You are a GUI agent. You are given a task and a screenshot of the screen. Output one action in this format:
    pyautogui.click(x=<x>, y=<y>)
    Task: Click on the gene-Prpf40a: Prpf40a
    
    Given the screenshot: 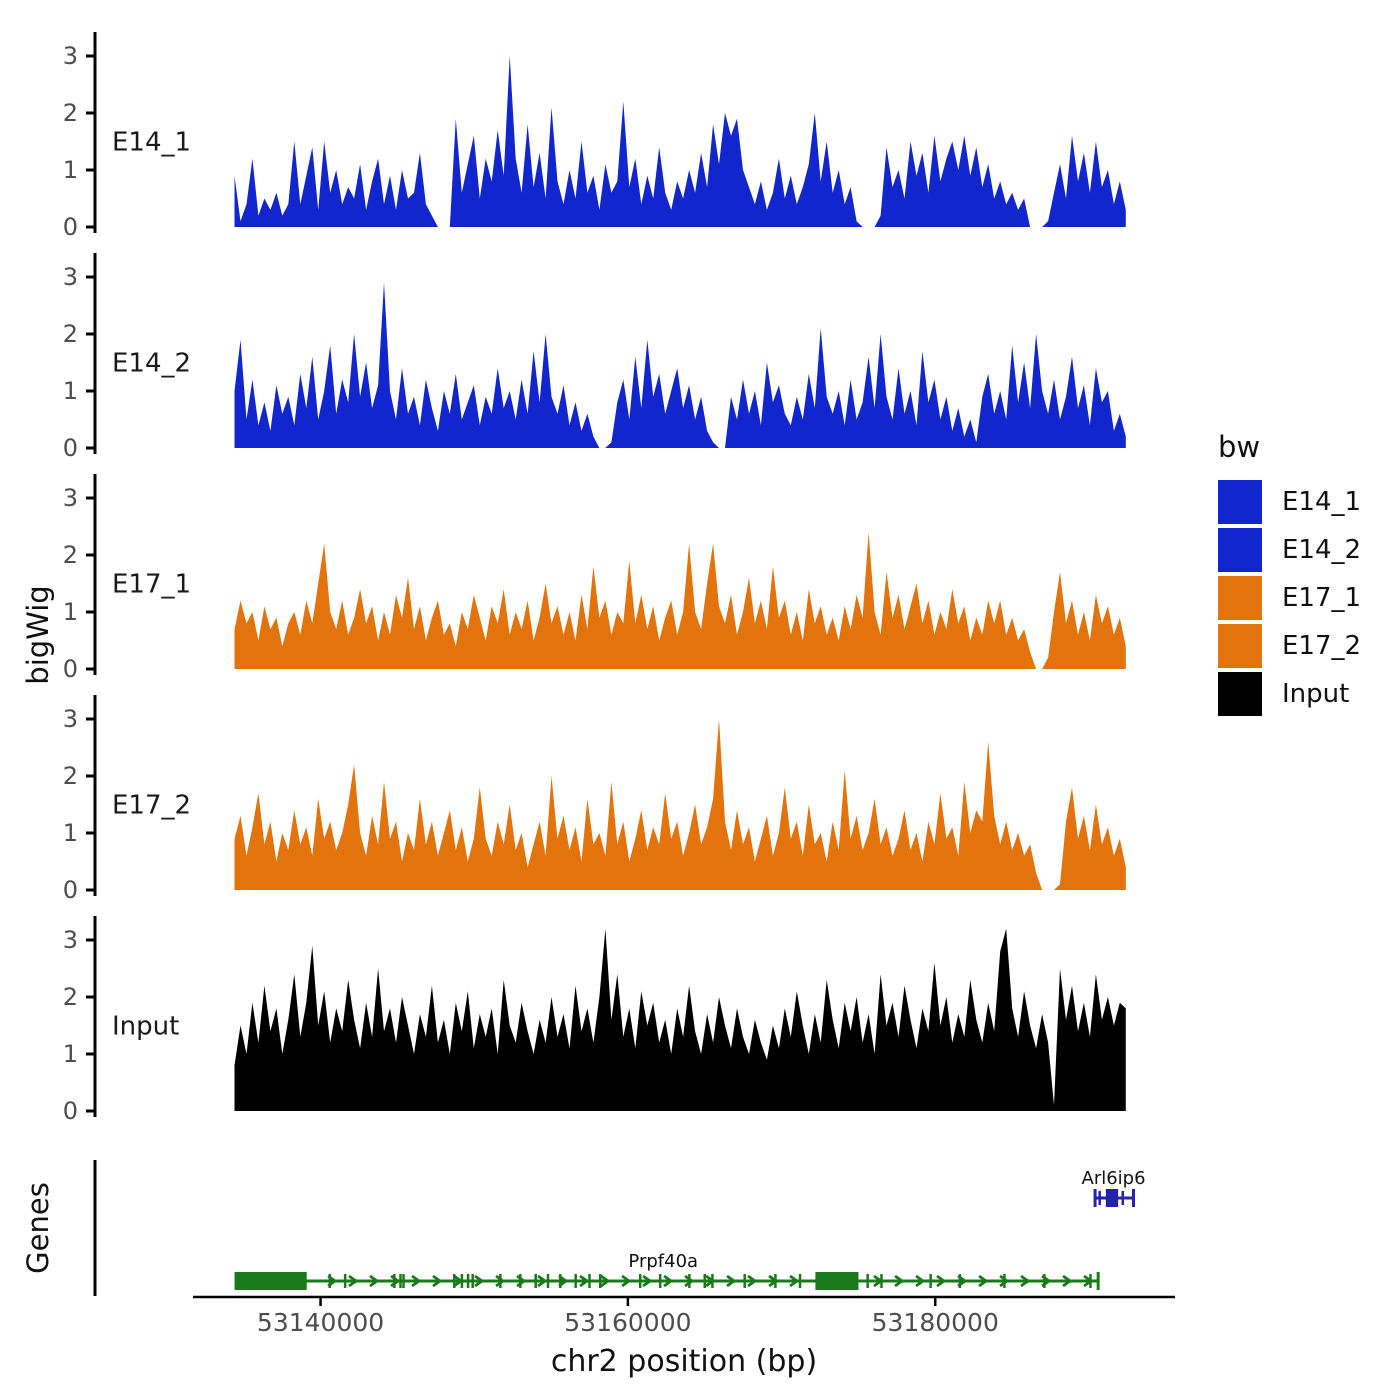 What is the action you would take?
    pyautogui.click(x=667, y=1270)
    